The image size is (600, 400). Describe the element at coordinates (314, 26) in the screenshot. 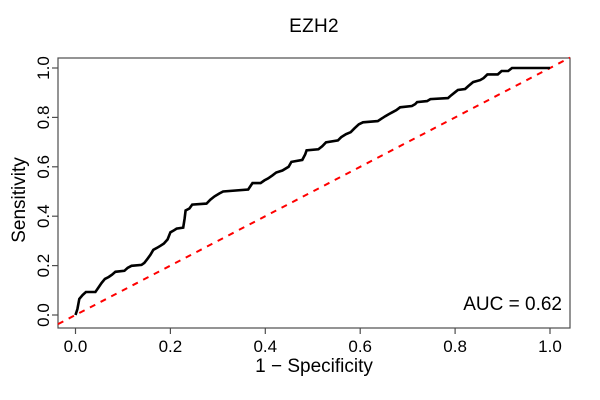

I see `chart-title: EZH2` at that location.